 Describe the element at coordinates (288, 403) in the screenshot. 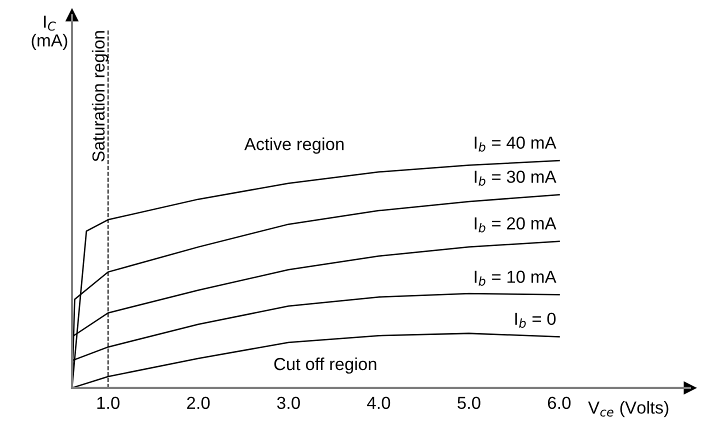

I see `x-tick-label: 3.0` at that location.